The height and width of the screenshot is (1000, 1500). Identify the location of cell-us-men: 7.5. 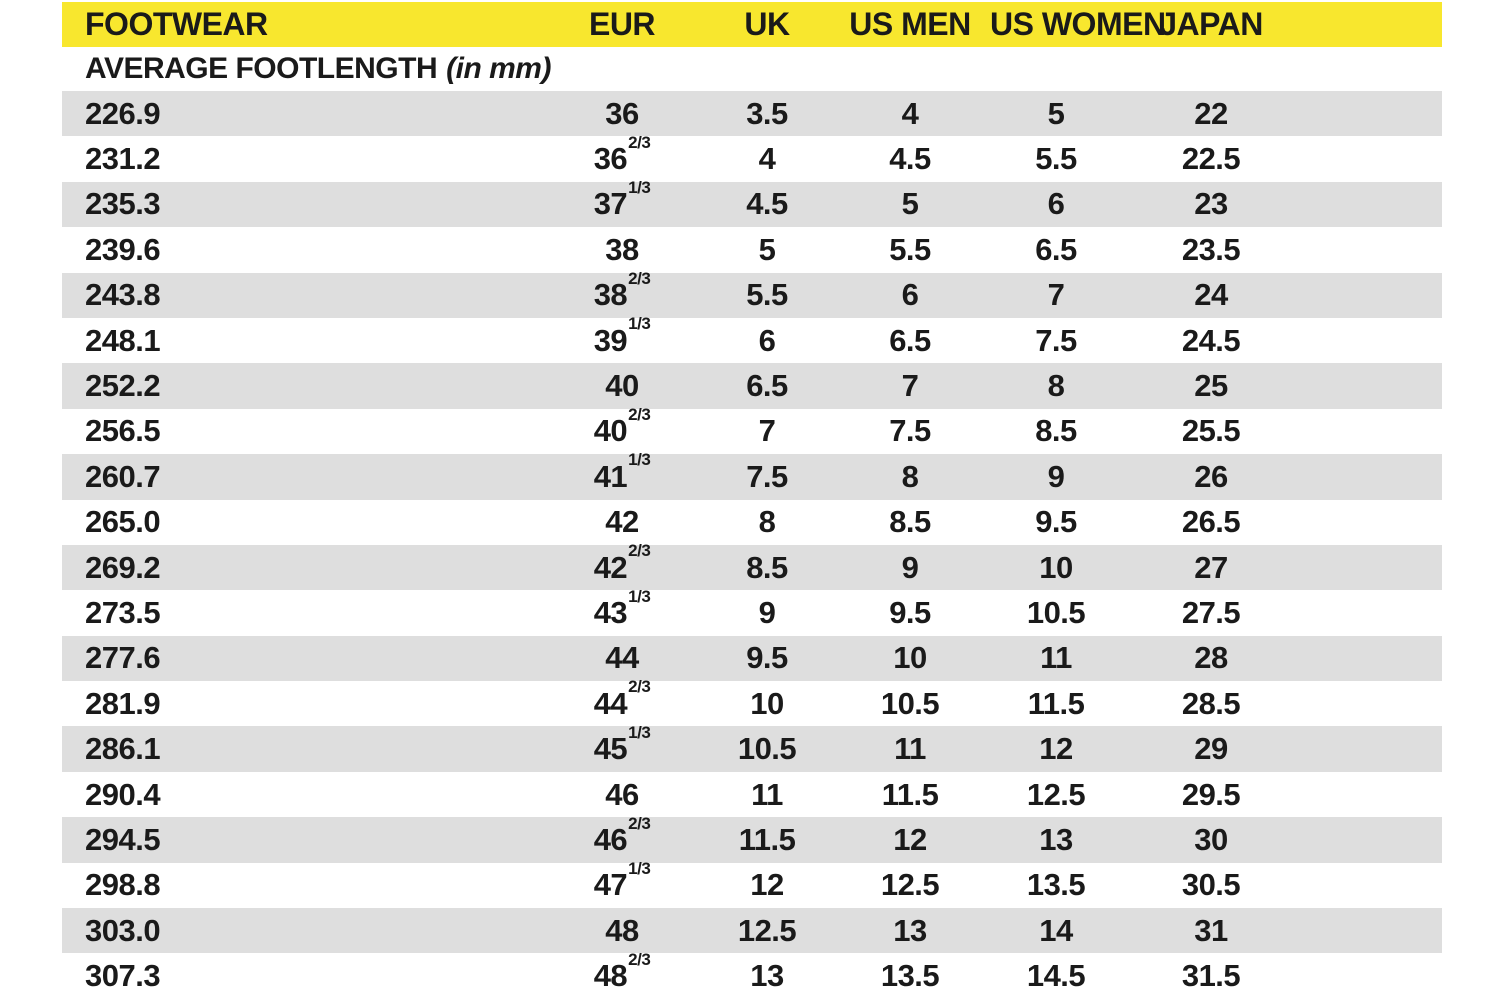
(910, 431).